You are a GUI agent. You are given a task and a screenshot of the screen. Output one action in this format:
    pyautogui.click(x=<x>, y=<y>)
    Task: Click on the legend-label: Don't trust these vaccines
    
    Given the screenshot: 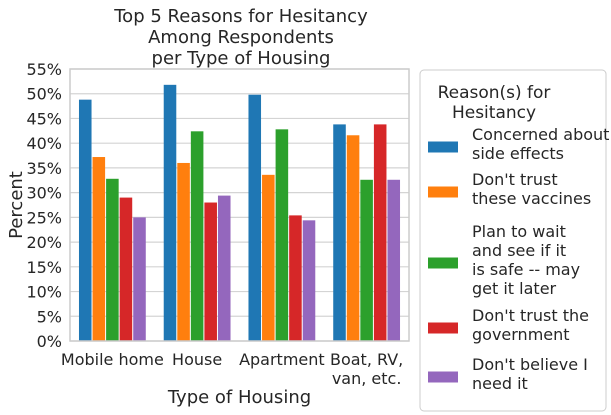 What is the action you would take?
    pyautogui.click(x=531, y=189)
    